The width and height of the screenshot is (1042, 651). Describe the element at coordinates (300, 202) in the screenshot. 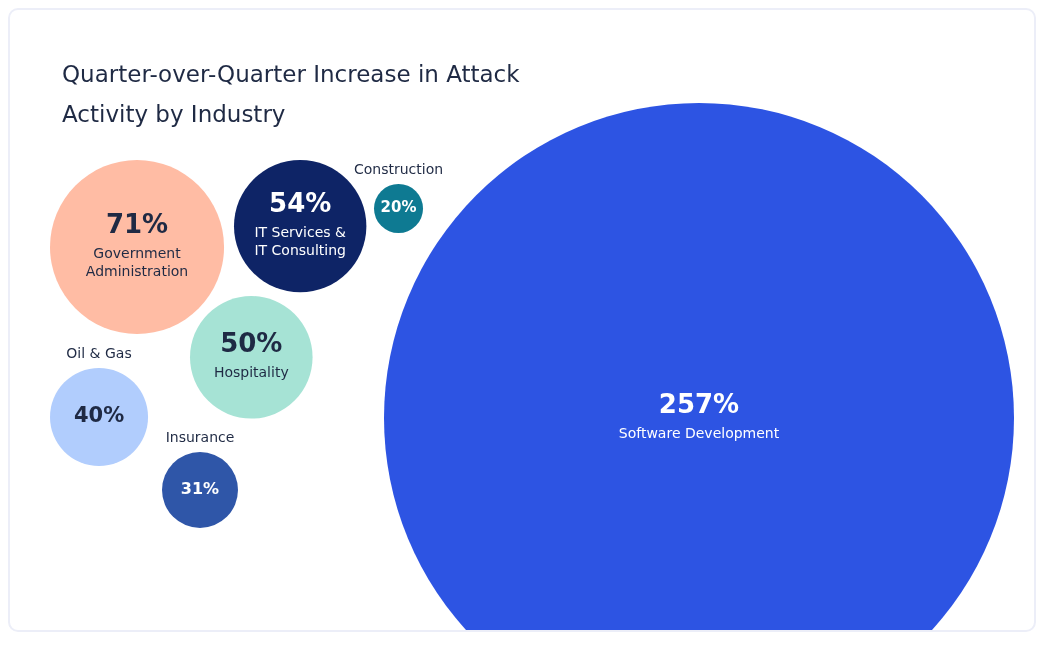

I see `data-label: 54%` at that location.